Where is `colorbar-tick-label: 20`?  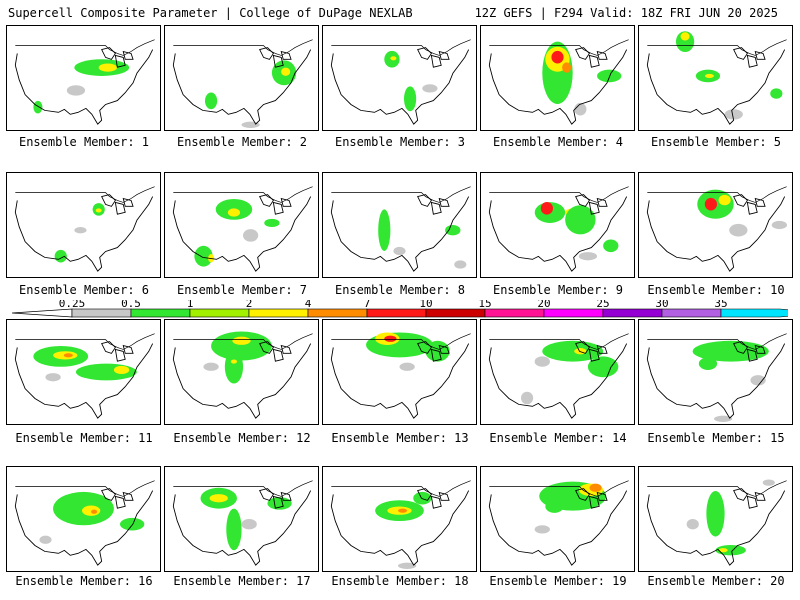 colorbar-tick-label: 20 is located at coordinates (543, 305).